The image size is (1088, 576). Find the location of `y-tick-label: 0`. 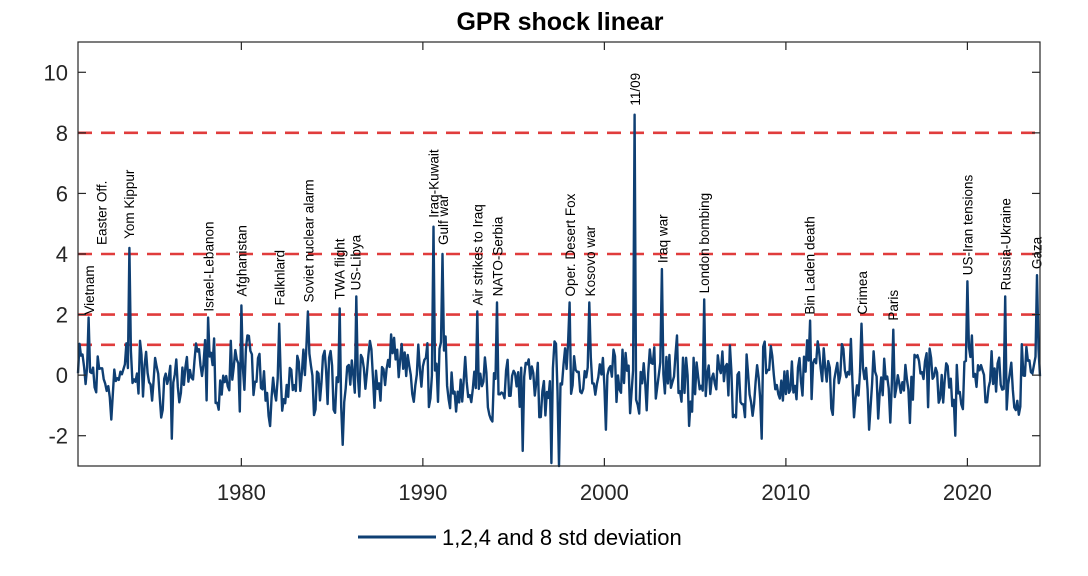

y-tick-label: 0 is located at coordinates (62, 375).